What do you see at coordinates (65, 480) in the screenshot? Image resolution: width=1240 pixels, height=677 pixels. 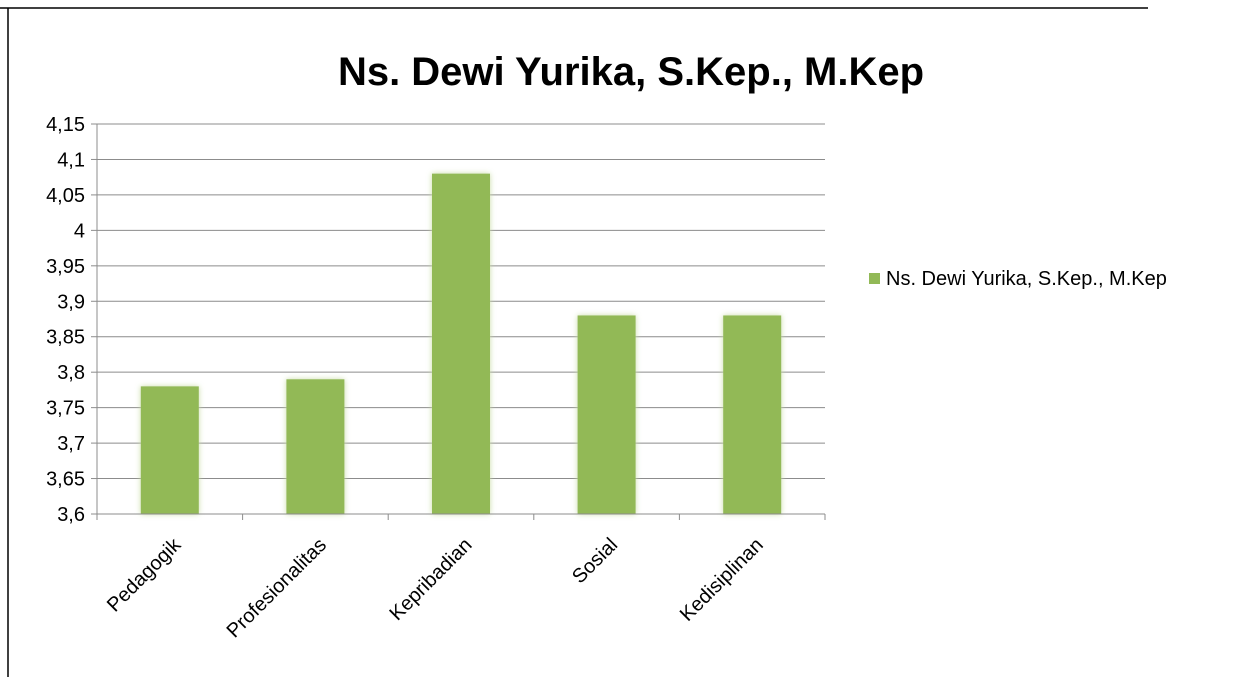 I see `y-tick-label: 3,65` at bounding box center [65, 480].